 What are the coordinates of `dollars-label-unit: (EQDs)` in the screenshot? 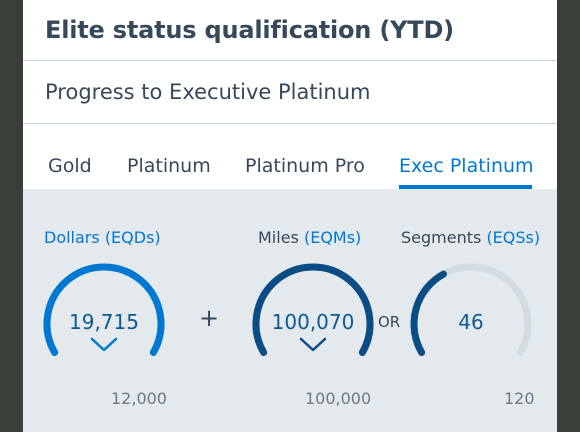 It's located at (132, 237).